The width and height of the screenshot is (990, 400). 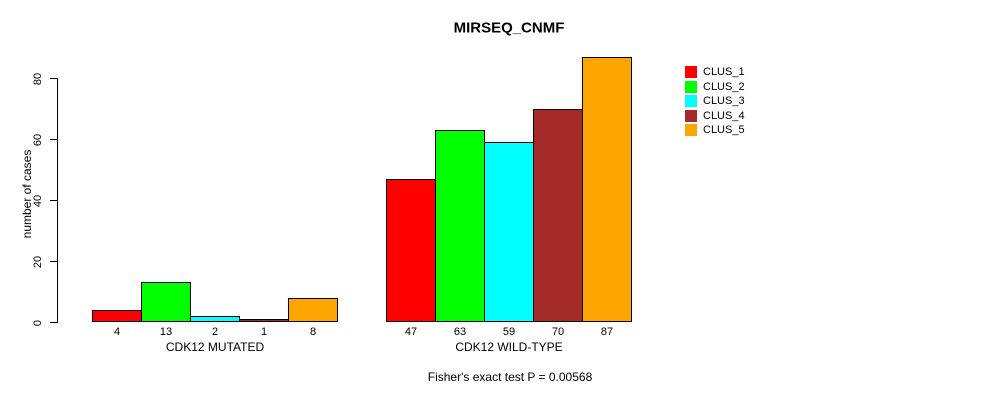 What do you see at coordinates (215, 332) in the screenshot?
I see `bar-value-label: 2` at bounding box center [215, 332].